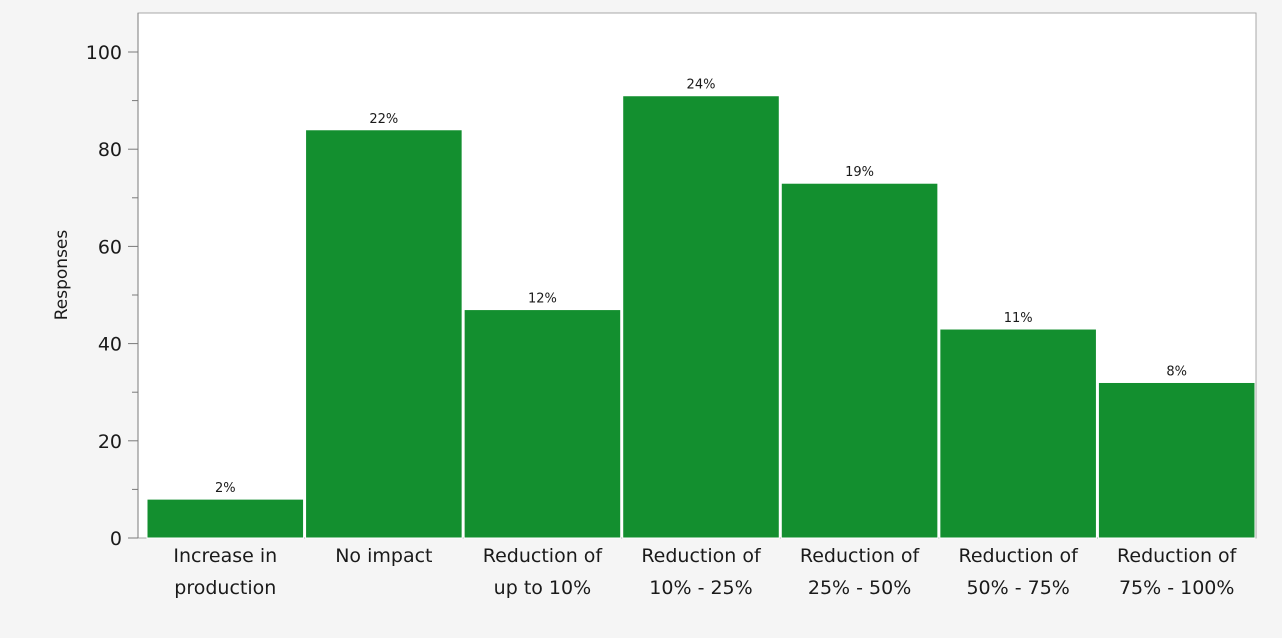 The image size is (1282, 638). Describe the element at coordinates (542, 299) in the screenshot. I see `data-label: 12%` at that location.